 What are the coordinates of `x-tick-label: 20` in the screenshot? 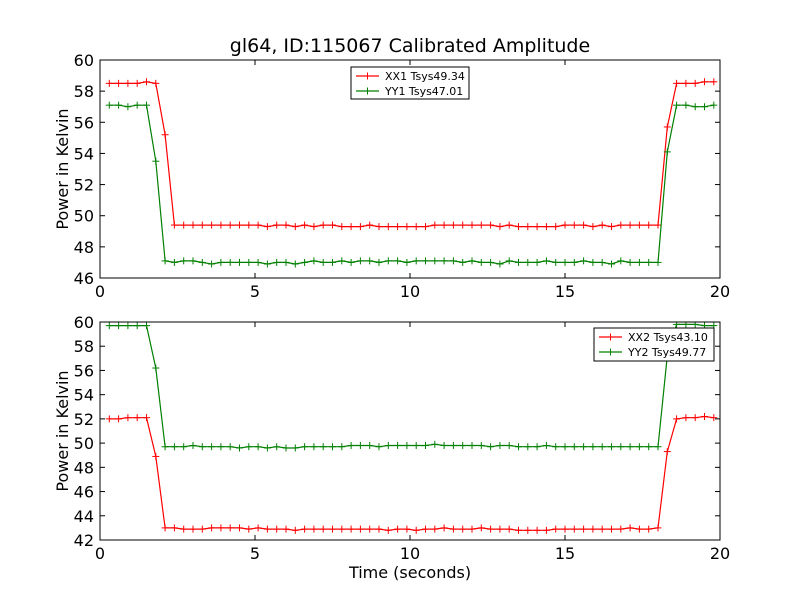 It's located at (720, 553).